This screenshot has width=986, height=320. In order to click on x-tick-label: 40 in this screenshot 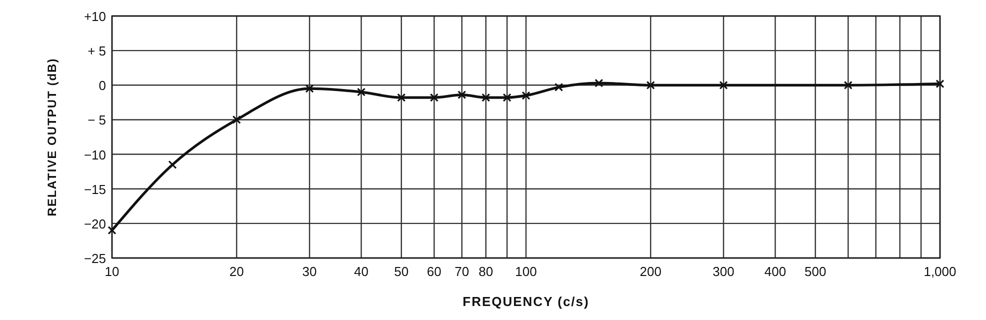, I will do `click(361, 271)`.